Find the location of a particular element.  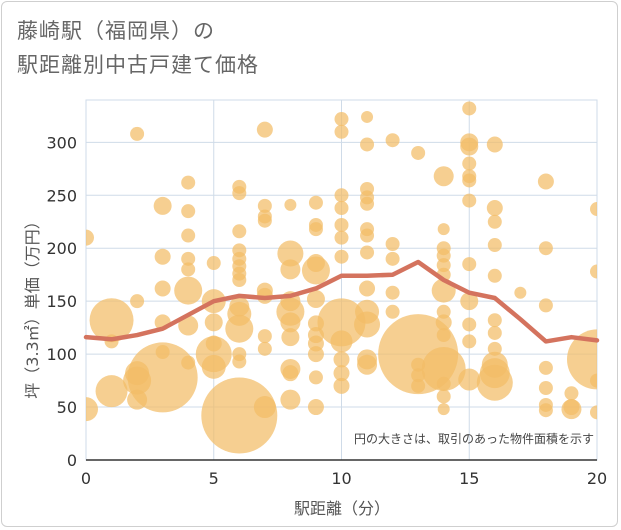

x-tick-label: 10 is located at coordinates (341, 478).